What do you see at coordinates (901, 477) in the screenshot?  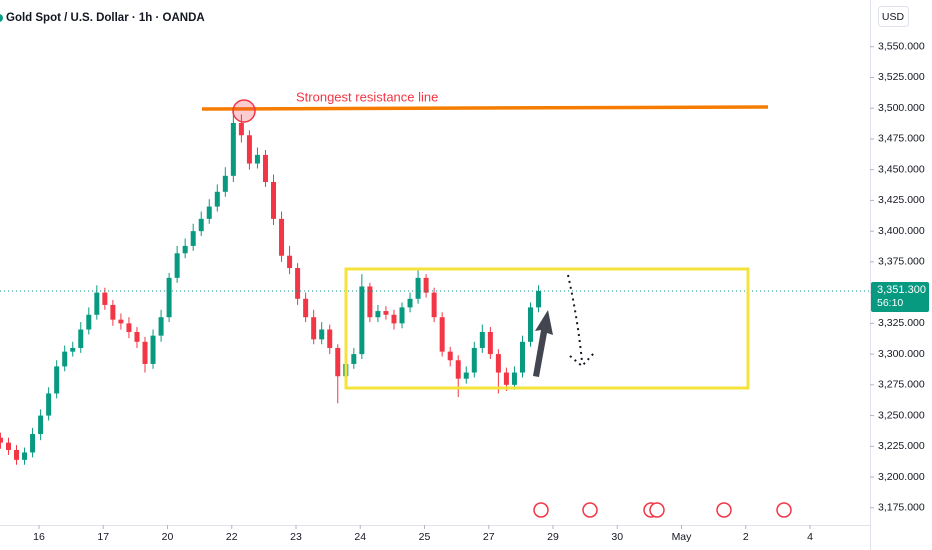 I see `y-tick-label: 3,200.000` at bounding box center [901, 477].